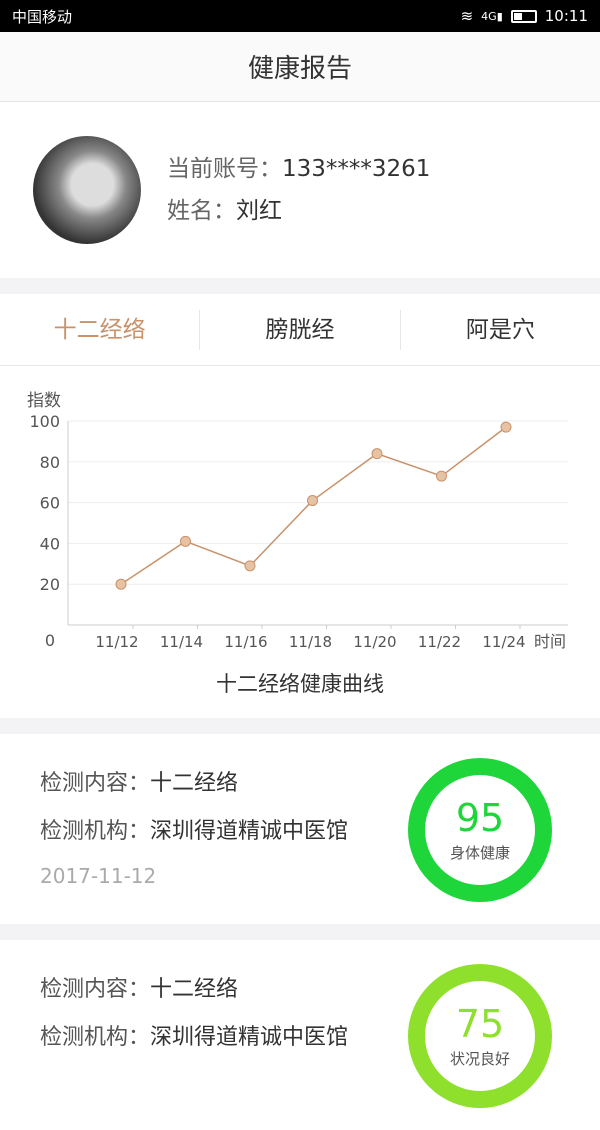 Image resolution: width=600 pixels, height=1130 pixels. What do you see at coordinates (50, 543) in the screenshot?
I see `y-tick-label: 40` at bounding box center [50, 543].